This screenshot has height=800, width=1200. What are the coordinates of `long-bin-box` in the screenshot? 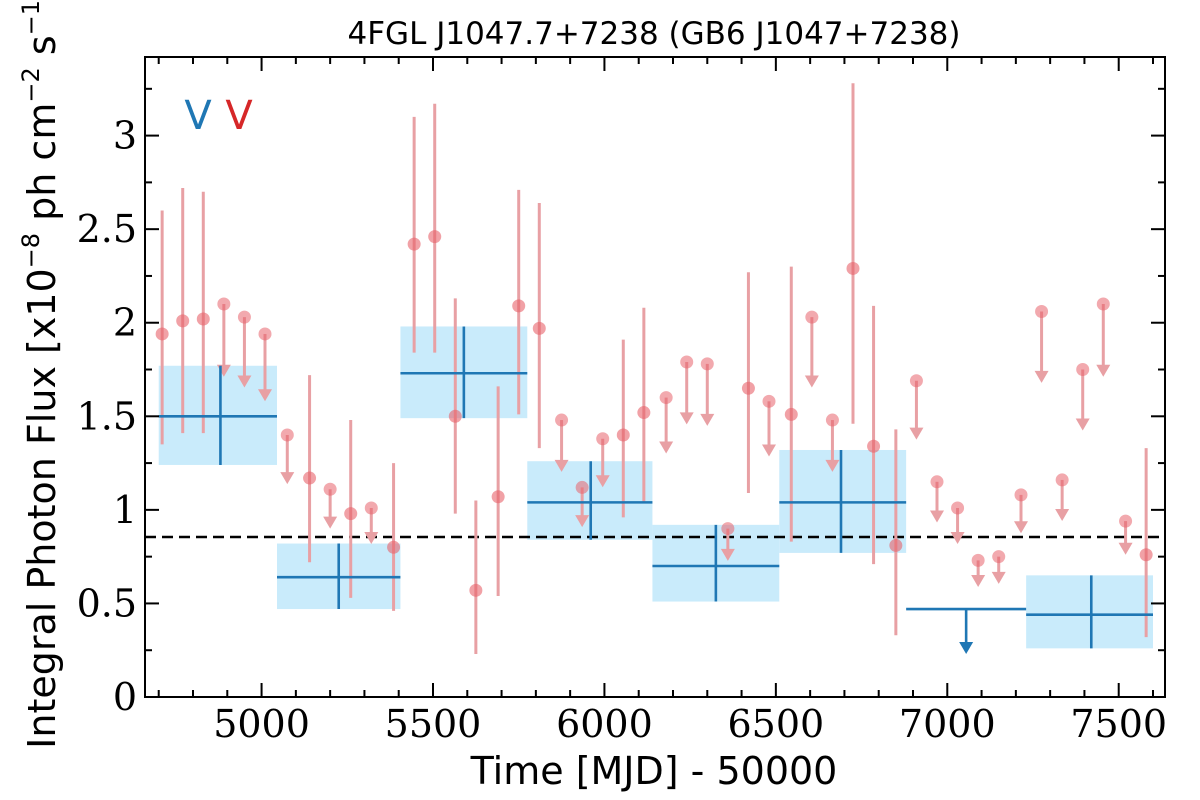 It's located at (1089, 612).